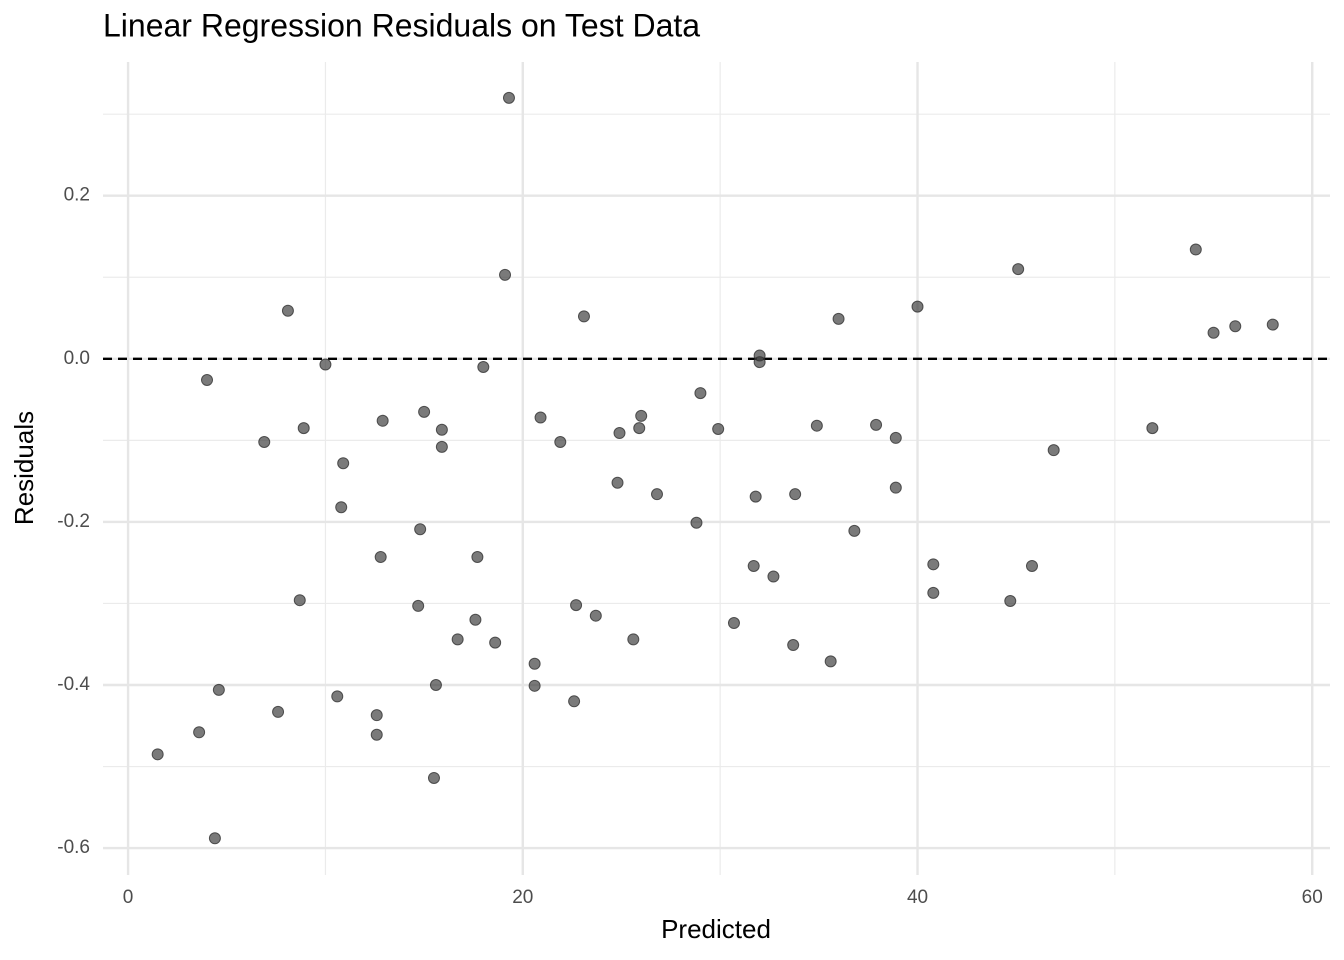  What do you see at coordinates (917, 897) in the screenshot?
I see `x-tick-label: 40` at bounding box center [917, 897].